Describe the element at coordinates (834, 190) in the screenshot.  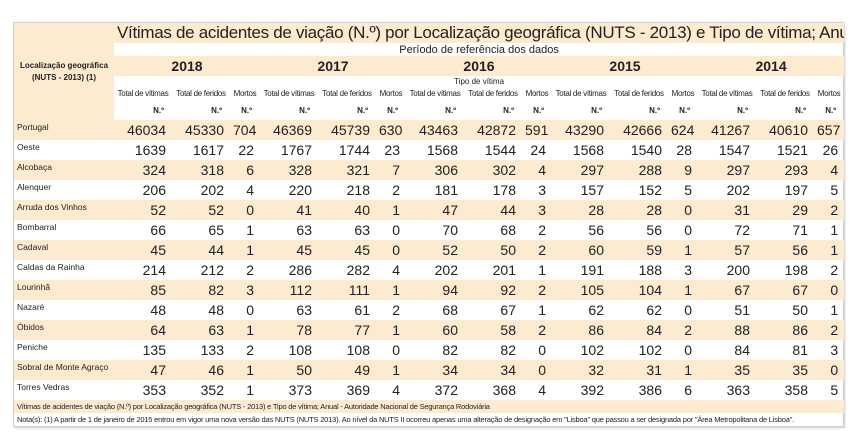
I see `cell-value: 5` at that location.